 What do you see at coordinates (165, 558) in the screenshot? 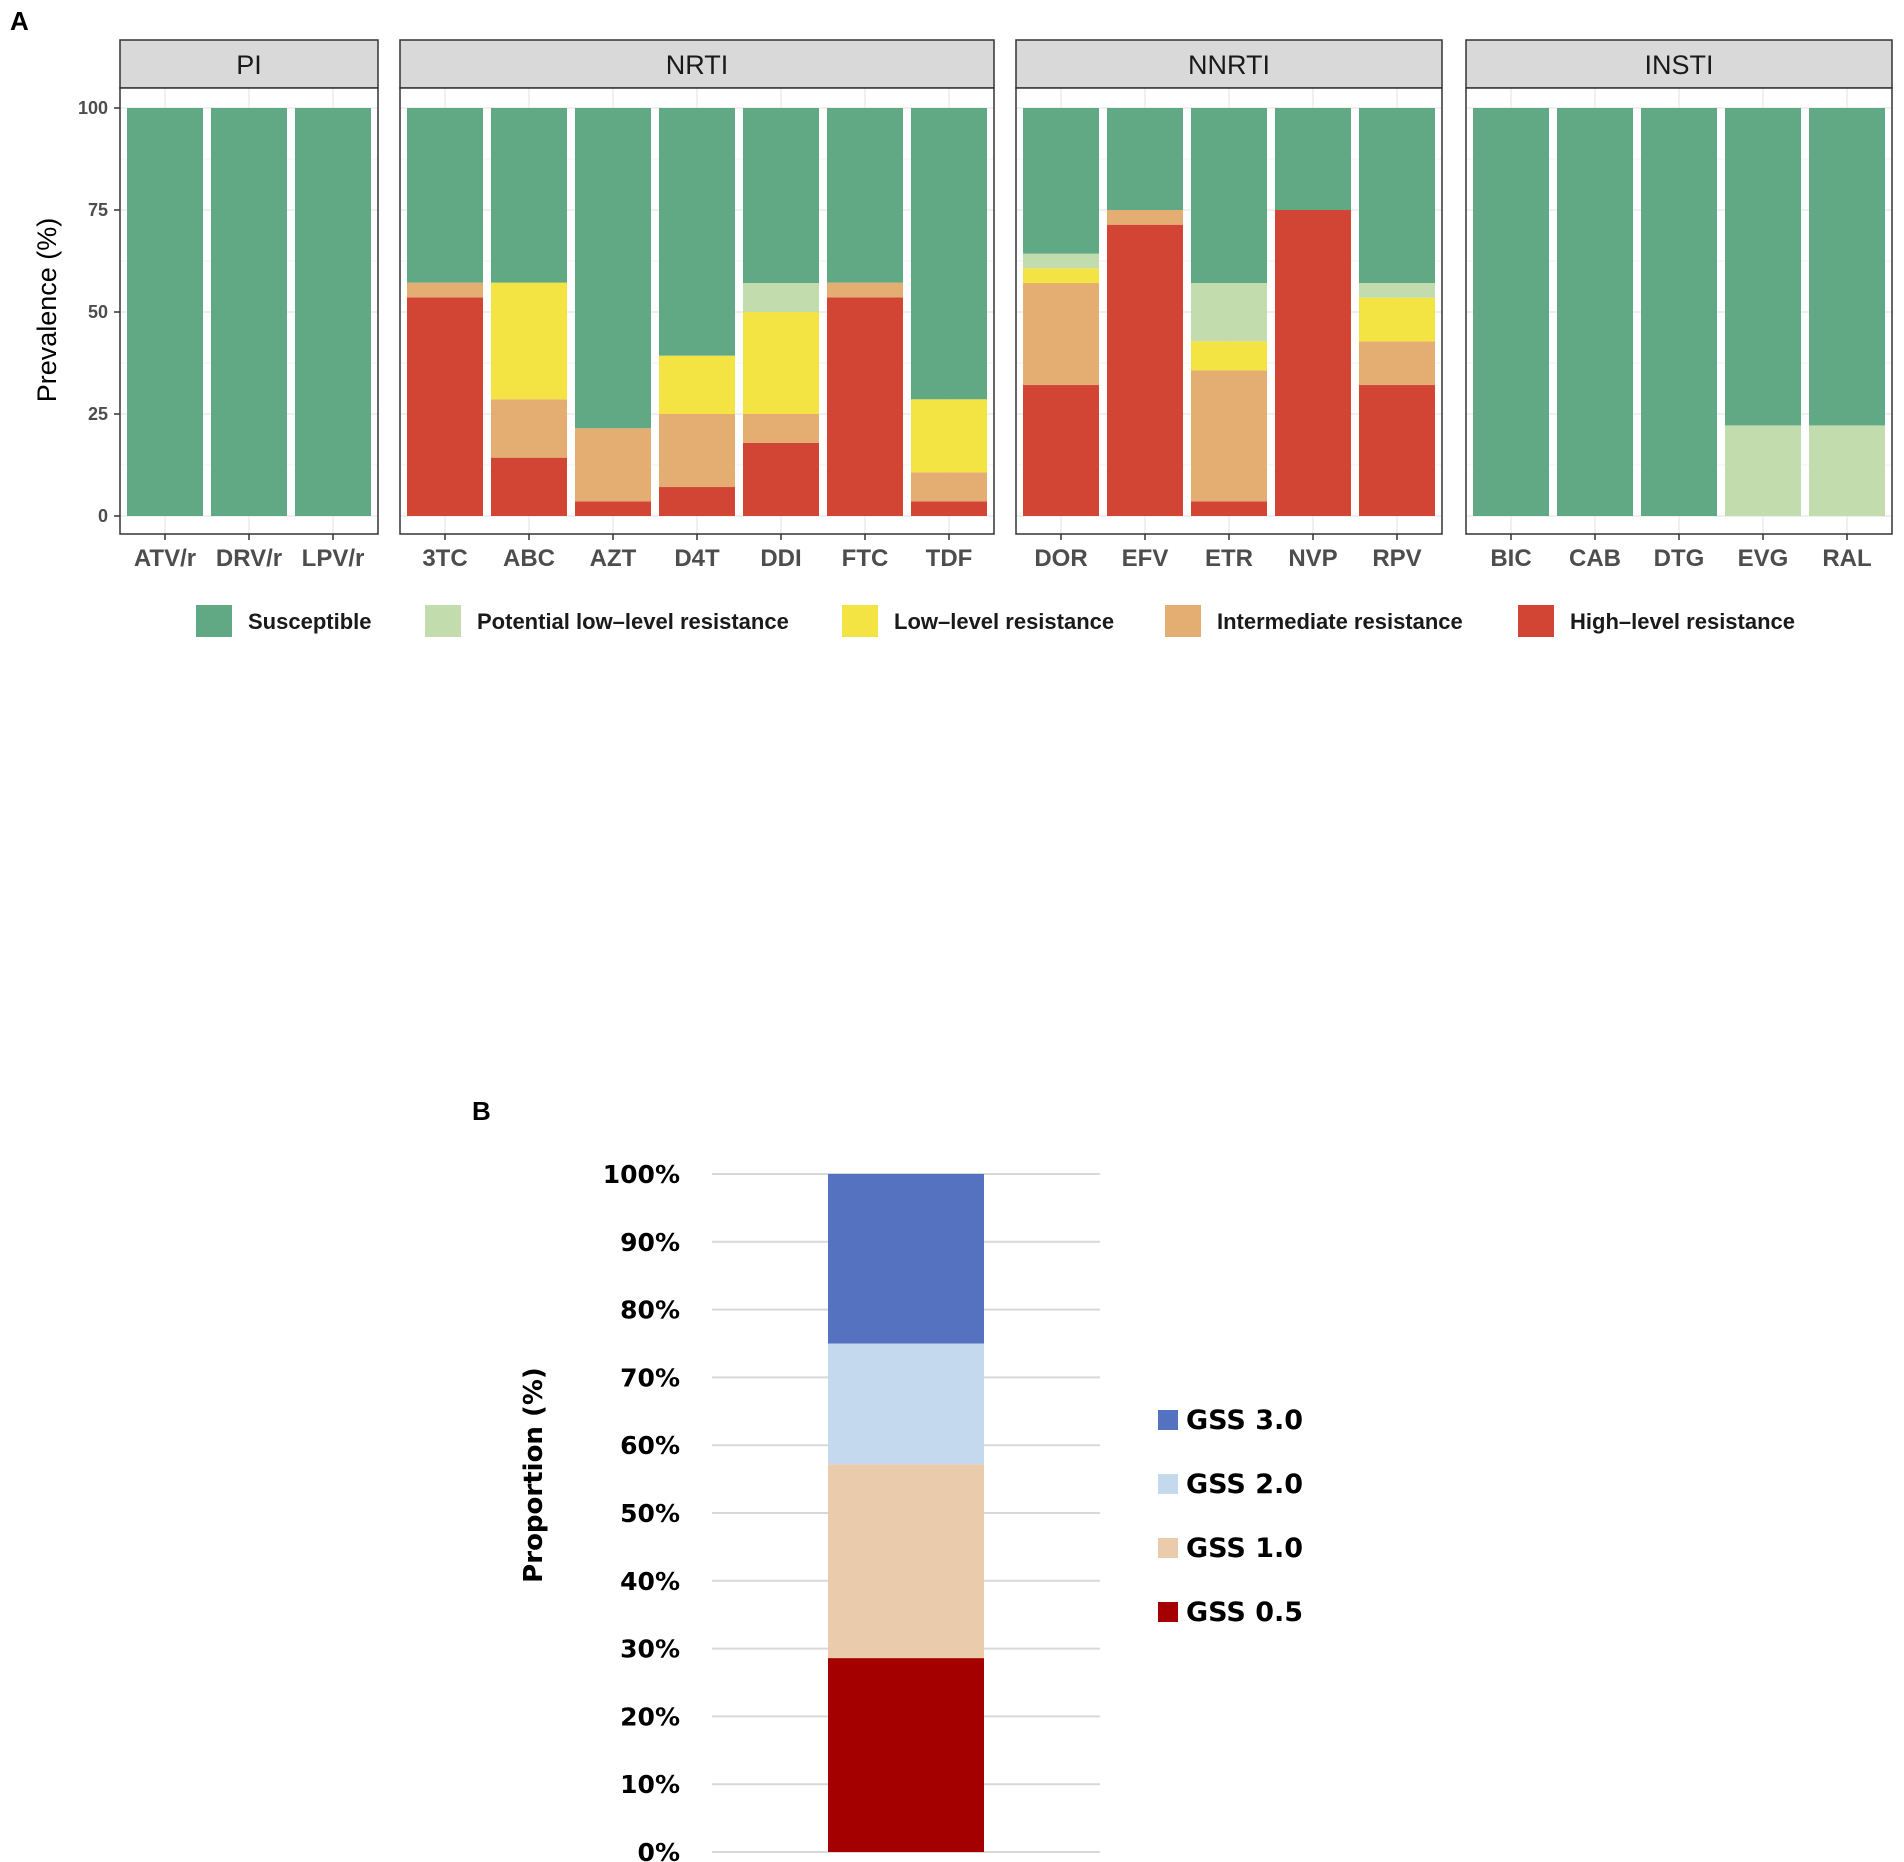
I see `x-tick-label: ATV/r` at bounding box center [165, 558].